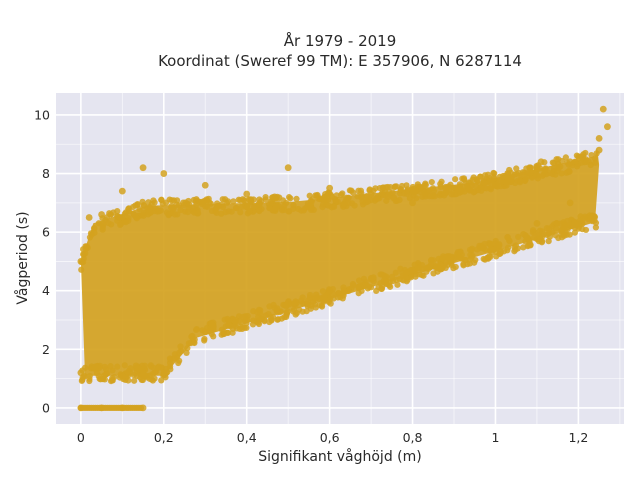  Describe the element at coordinates (42, 114) in the screenshot. I see `y-tick-label: 10` at that location.